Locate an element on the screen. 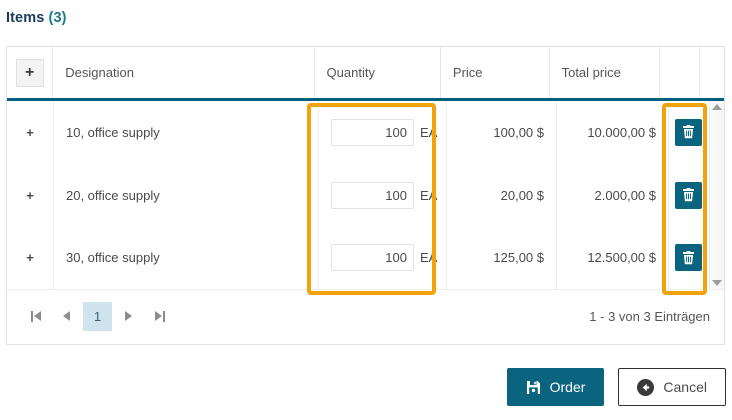  next-page-button is located at coordinates (128, 316).